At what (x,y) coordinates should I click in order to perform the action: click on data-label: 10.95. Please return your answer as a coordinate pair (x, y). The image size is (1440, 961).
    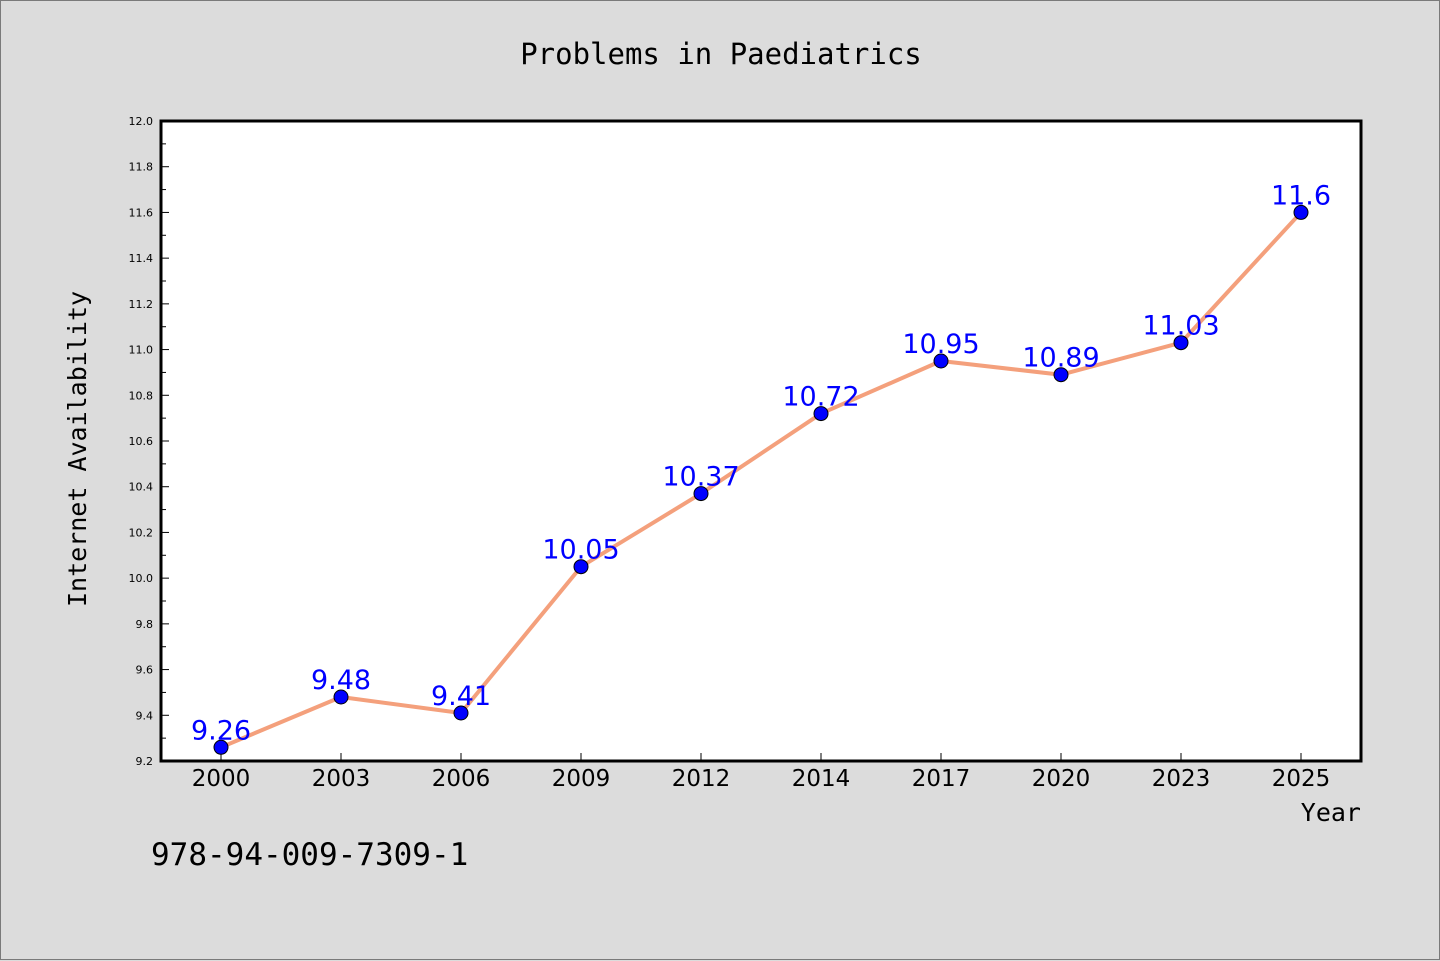
    Looking at the image, I should click on (940, 344).